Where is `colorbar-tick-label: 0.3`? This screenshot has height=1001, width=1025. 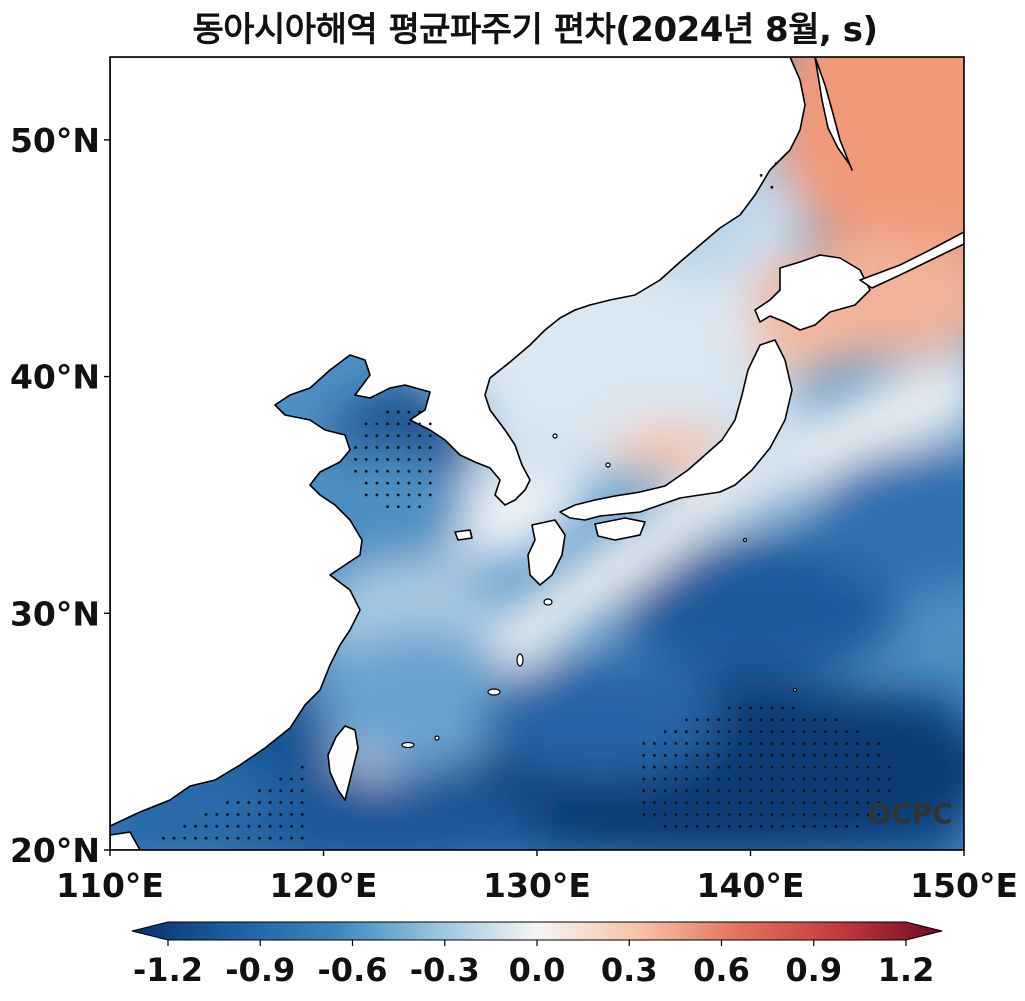
colorbar-tick-label: 0.3 is located at coordinates (629, 970).